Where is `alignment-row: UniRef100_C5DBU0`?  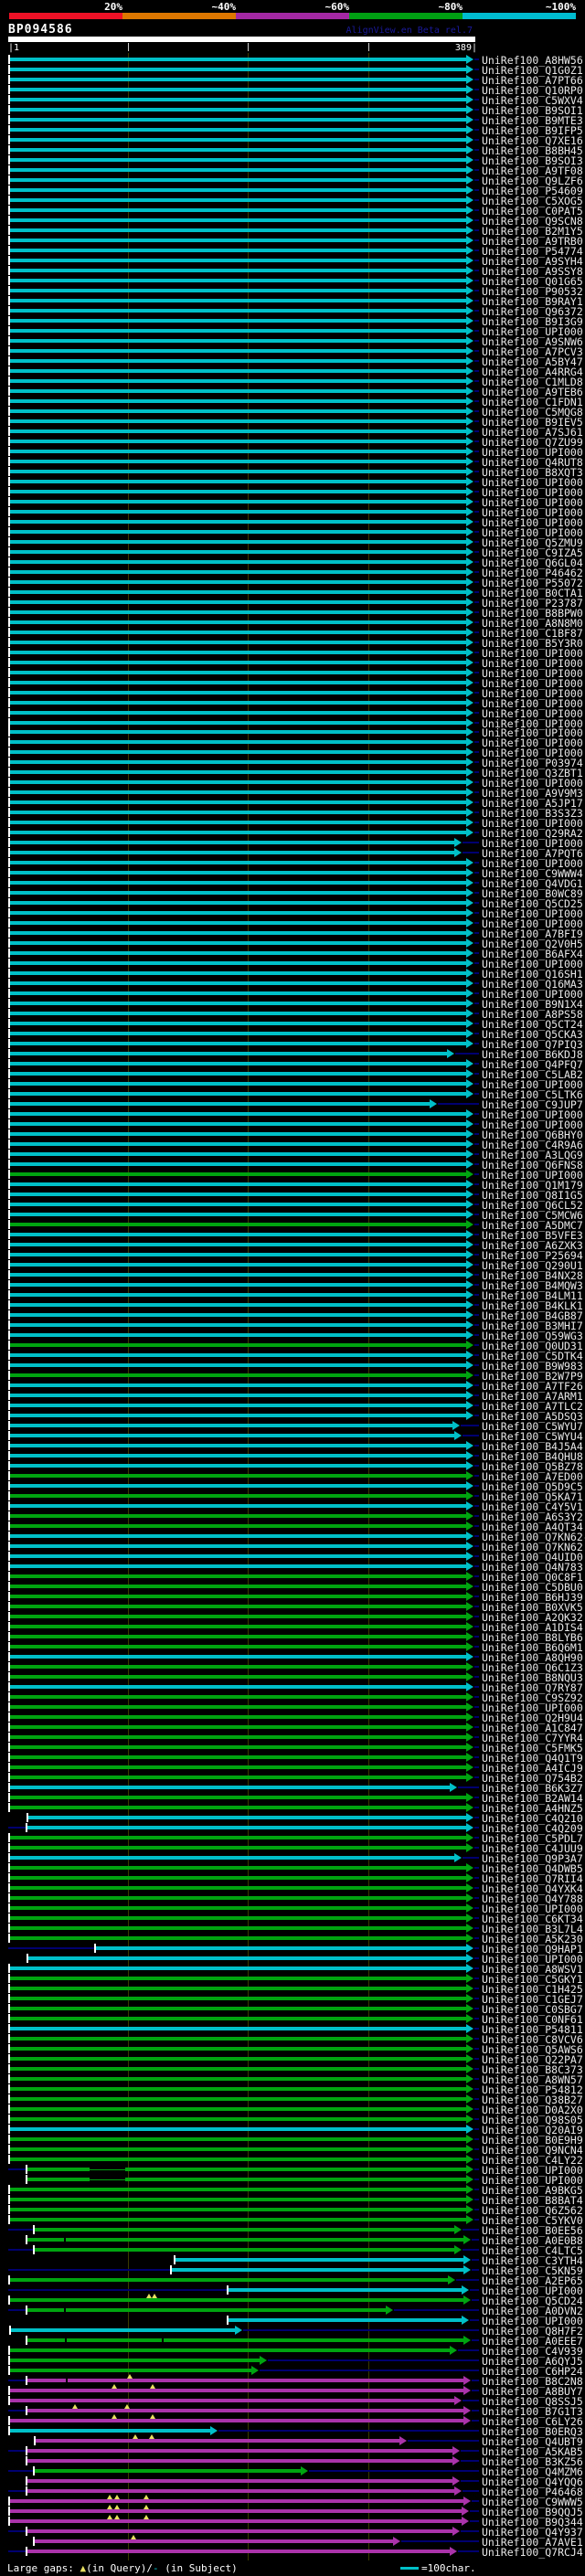
alignment-row: UniRef100_C5DBU0 is located at coordinates (293, 1587).